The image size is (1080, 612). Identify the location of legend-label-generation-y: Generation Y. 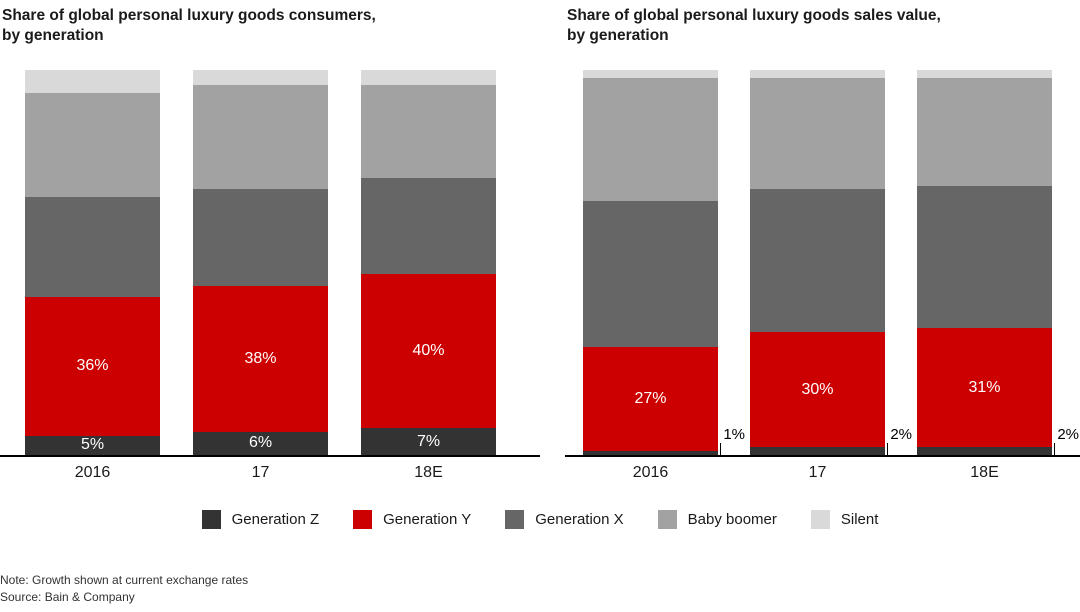
(427, 519).